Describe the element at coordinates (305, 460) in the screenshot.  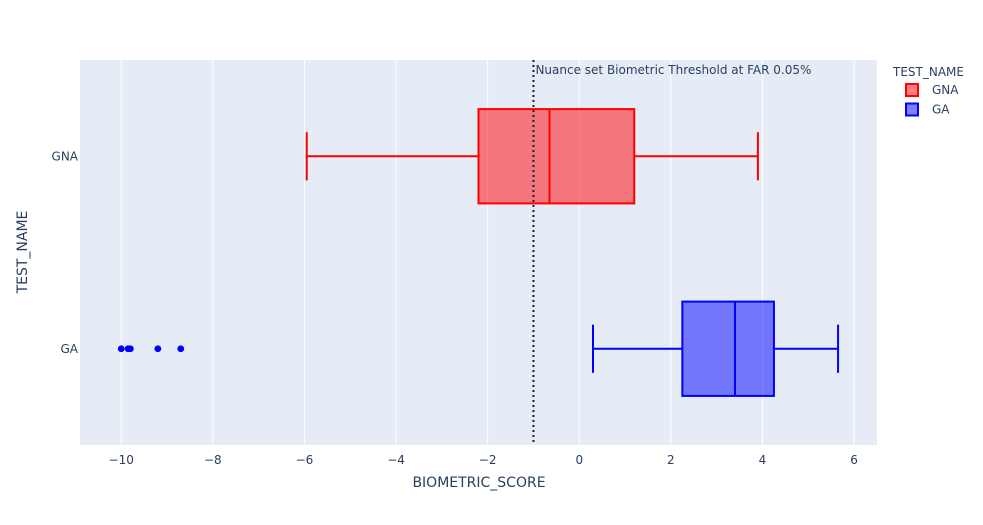
I see `x-tick-label: −6` at that location.